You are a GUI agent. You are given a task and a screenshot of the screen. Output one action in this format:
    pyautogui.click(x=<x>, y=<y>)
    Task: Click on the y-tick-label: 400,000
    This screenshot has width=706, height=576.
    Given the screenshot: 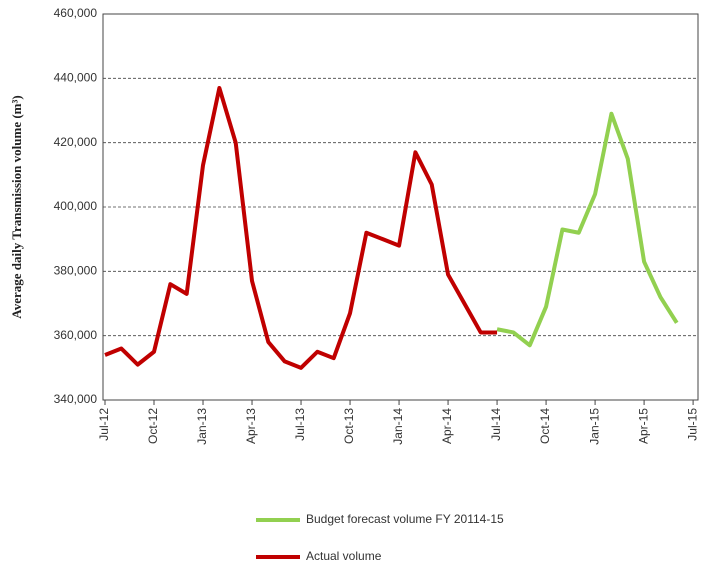 What is the action you would take?
    pyautogui.click(x=76, y=206)
    